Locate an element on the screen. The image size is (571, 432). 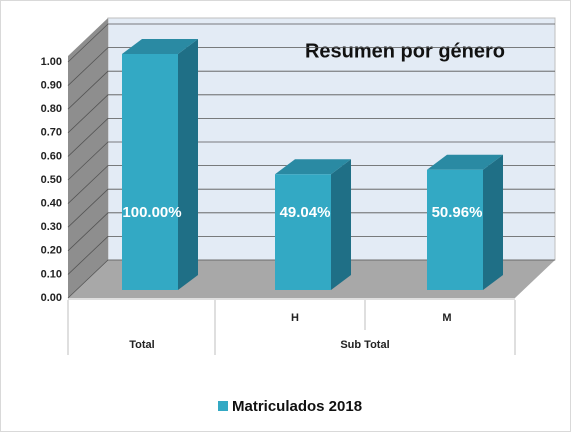
legend-swatch is located at coordinates (223, 406).